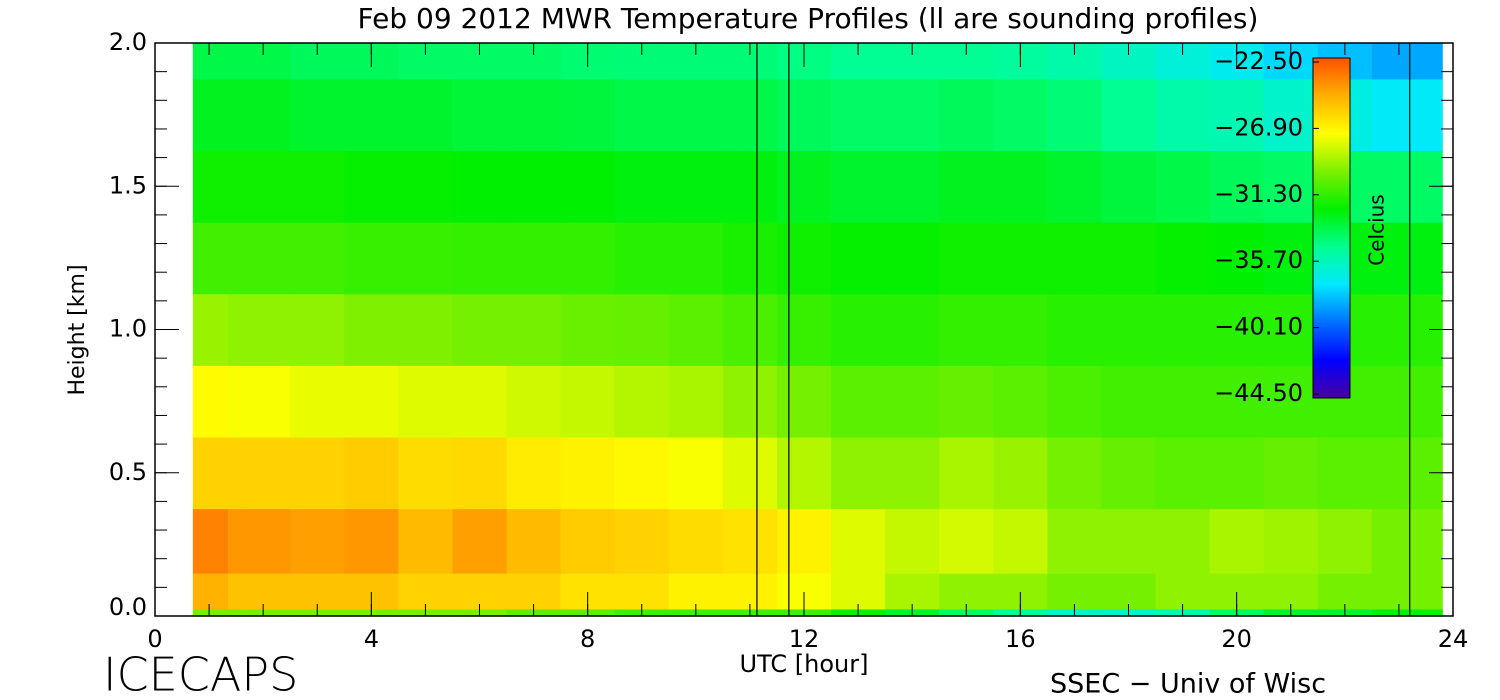  I want to click on colorbar-tick-label: −35.70, so click(1258, 260).